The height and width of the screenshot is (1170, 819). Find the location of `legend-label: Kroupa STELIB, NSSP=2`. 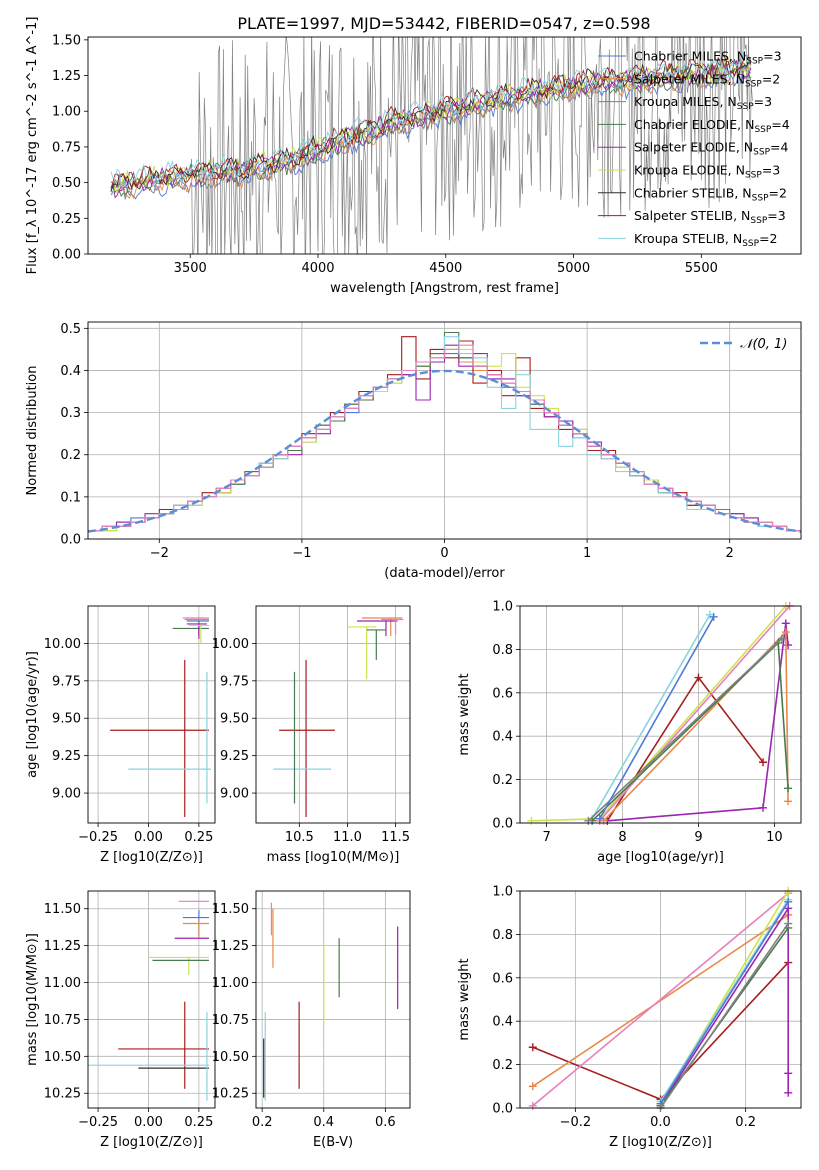

legend-label: Kroupa STELIB, NSSP=2 is located at coordinates (706, 240).